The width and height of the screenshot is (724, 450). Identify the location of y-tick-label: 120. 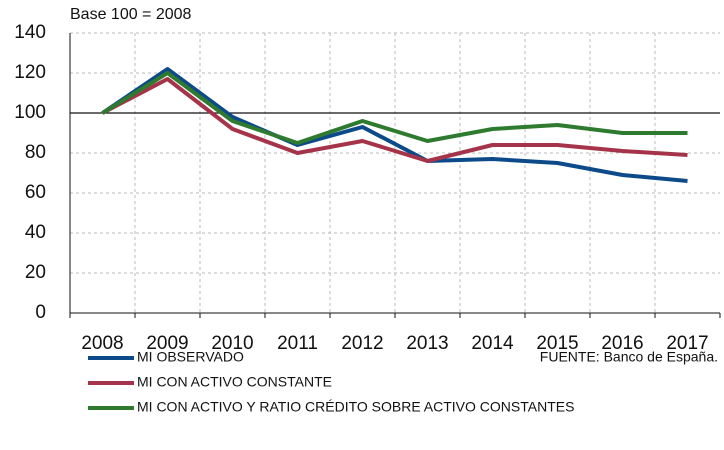
(30, 72).